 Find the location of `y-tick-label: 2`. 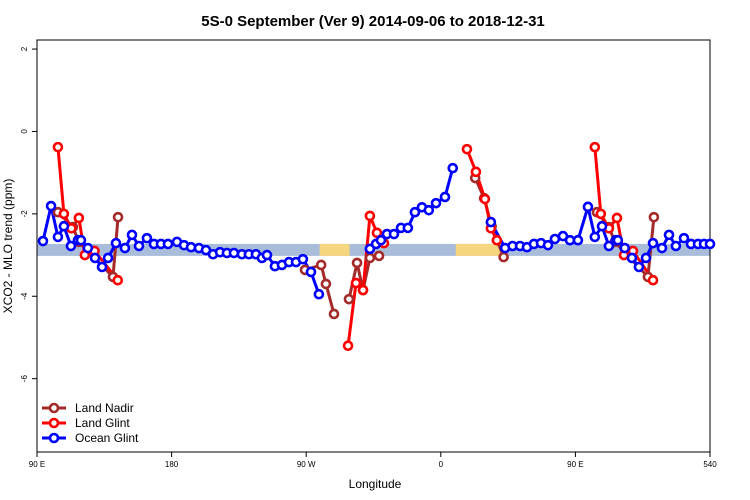

y-tick-label: 2 is located at coordinates (24, 48).